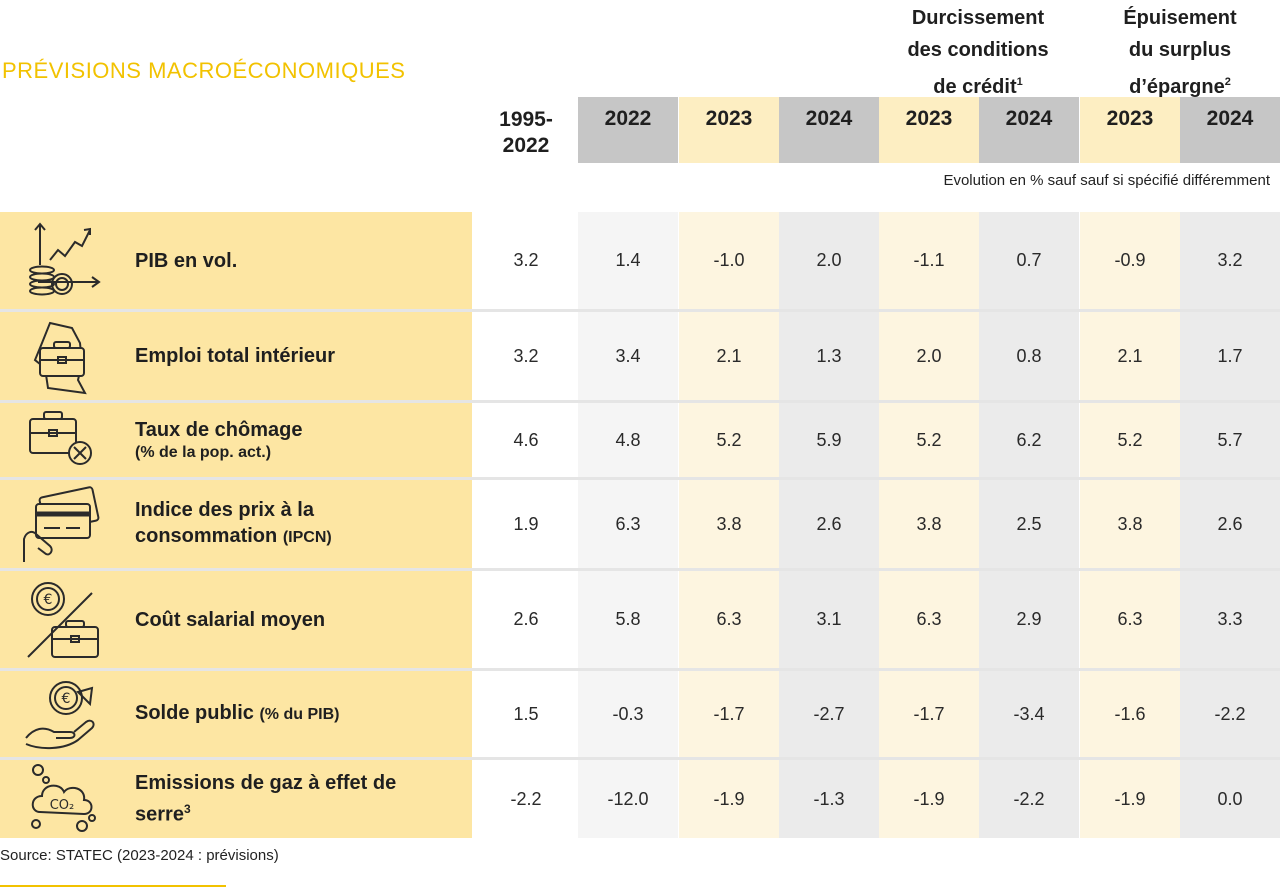  What do you see at coordinates (1029, 130) in the screenshot?
I see `year-header-credit-2024: 2024` at bounding box center [1029, 130].